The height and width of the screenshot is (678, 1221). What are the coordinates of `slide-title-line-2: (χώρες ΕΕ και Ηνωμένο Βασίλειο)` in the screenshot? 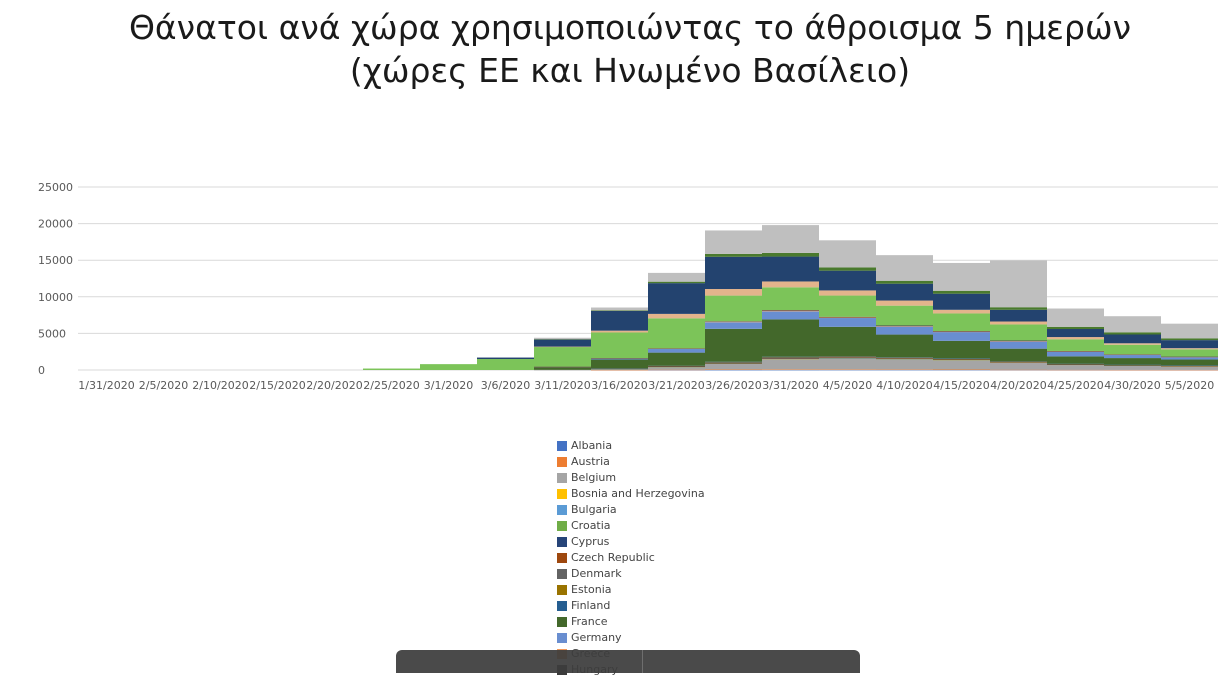 It's located at (630, 70).